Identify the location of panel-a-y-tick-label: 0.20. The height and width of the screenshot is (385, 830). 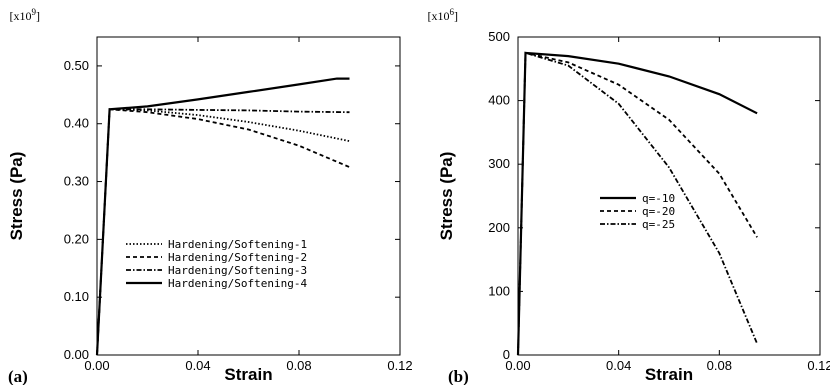
(76, 238).